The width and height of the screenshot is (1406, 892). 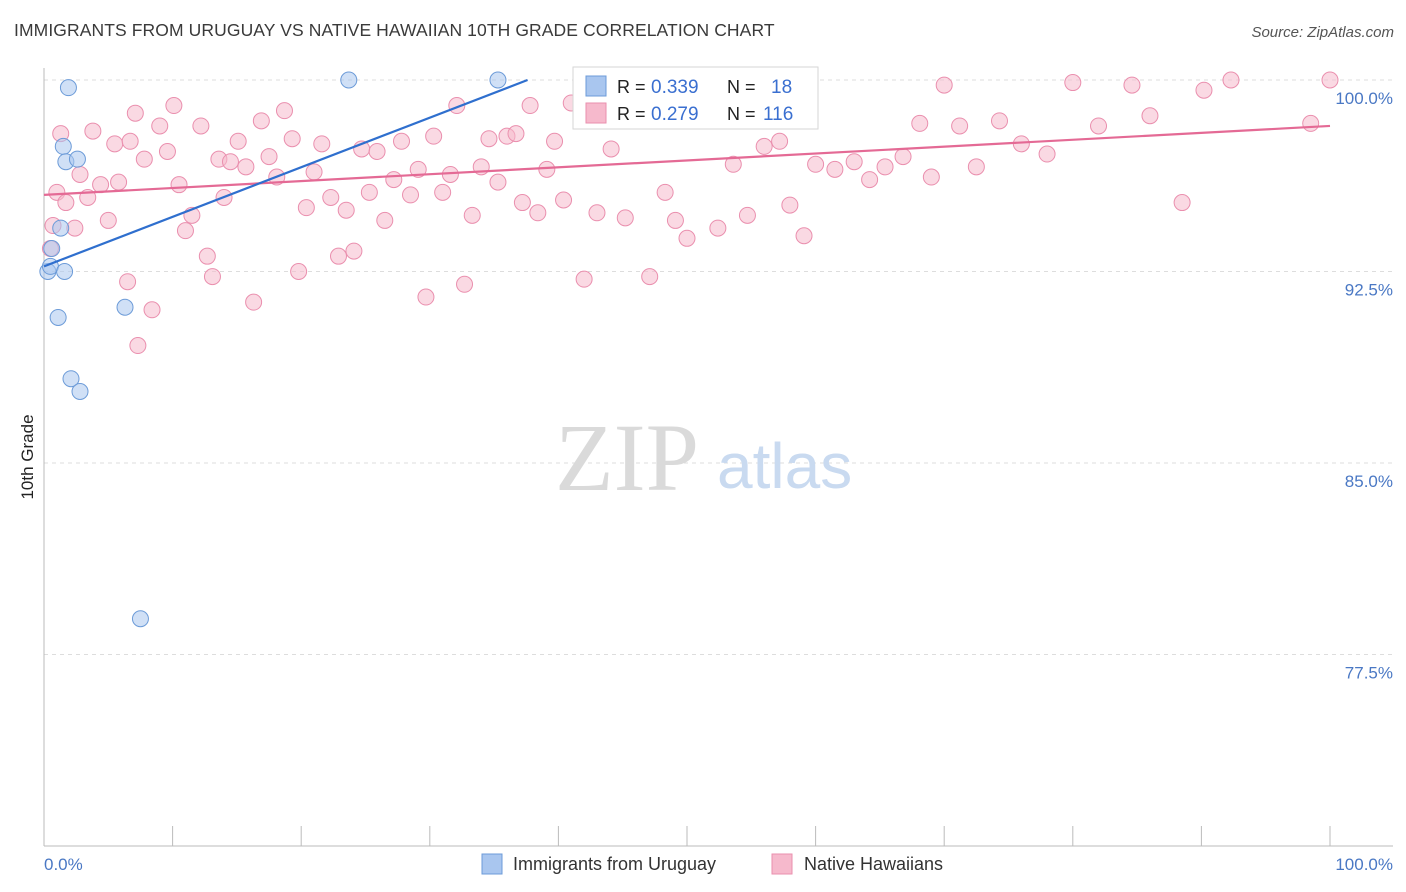 I want to click on legend-frame, so click(x=695, y=98).